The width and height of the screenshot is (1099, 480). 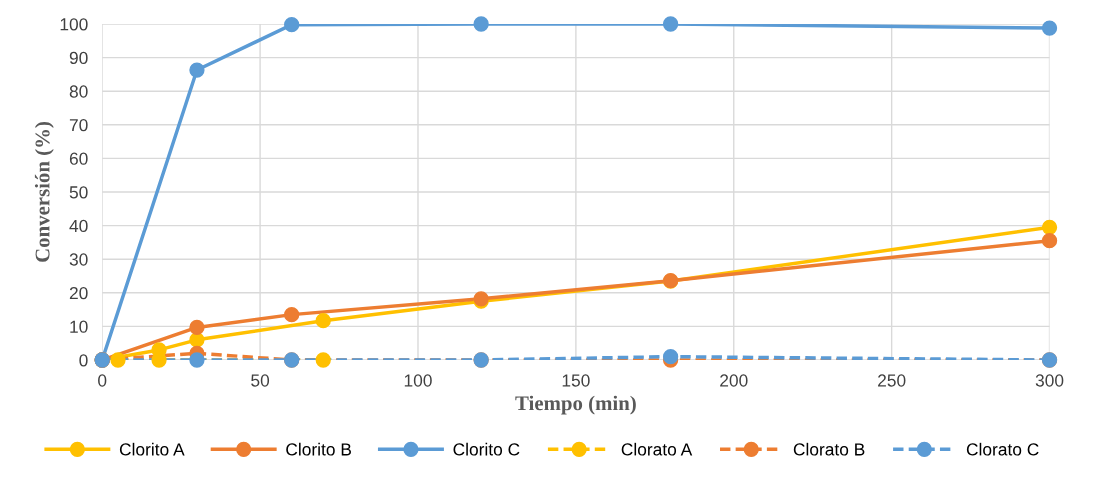 I want to click on x-tick-label: 0, so click(x=102, y=380).